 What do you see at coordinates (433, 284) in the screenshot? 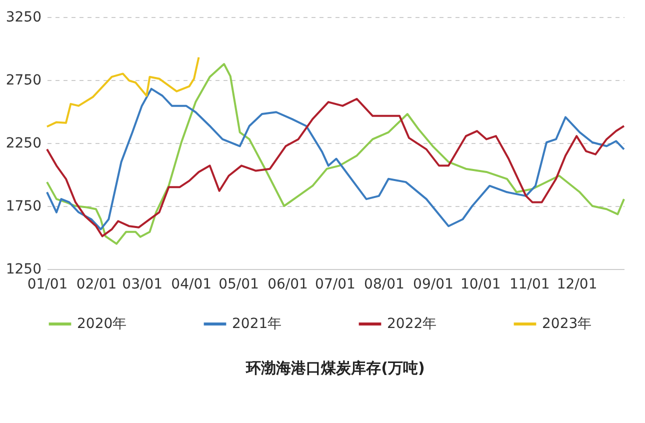
I see `x-tick-label: 09/01` at bounding box center [433, 284].